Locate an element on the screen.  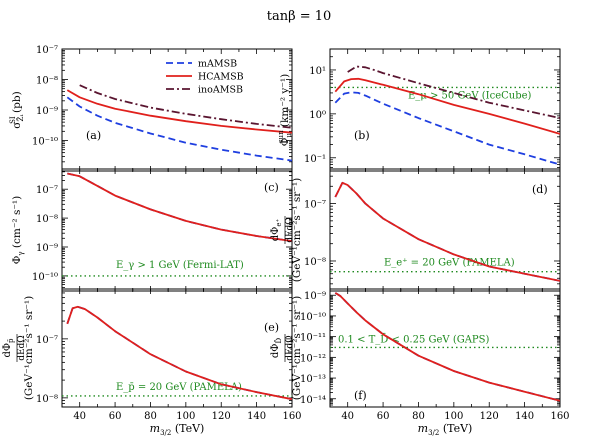
y-tick-label: 10⁻¹³ is located at coordinates (313, 379).